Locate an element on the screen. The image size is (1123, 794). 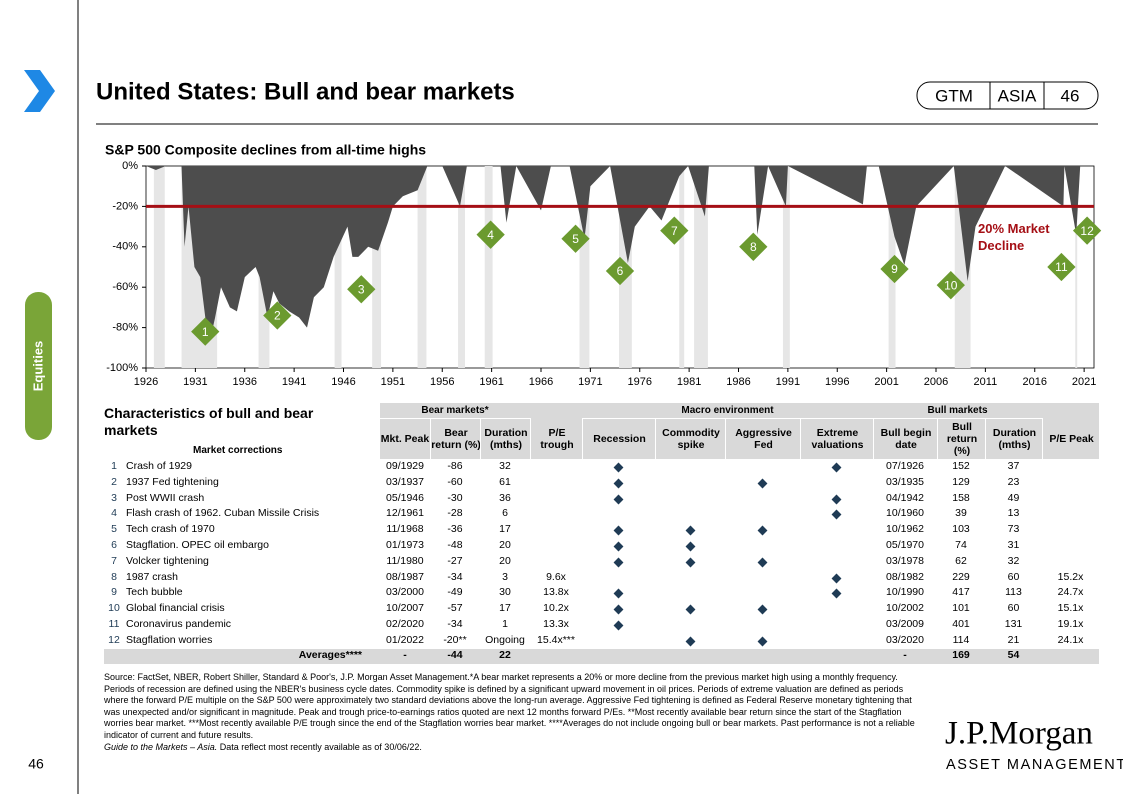
cell-value: 5 is located at coordinates (114, 529).